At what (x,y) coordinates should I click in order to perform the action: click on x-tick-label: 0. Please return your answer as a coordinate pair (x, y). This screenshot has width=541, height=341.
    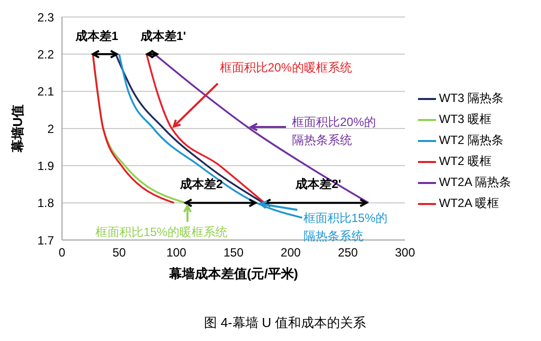
    Looking at the image, I should click on (62, 253).